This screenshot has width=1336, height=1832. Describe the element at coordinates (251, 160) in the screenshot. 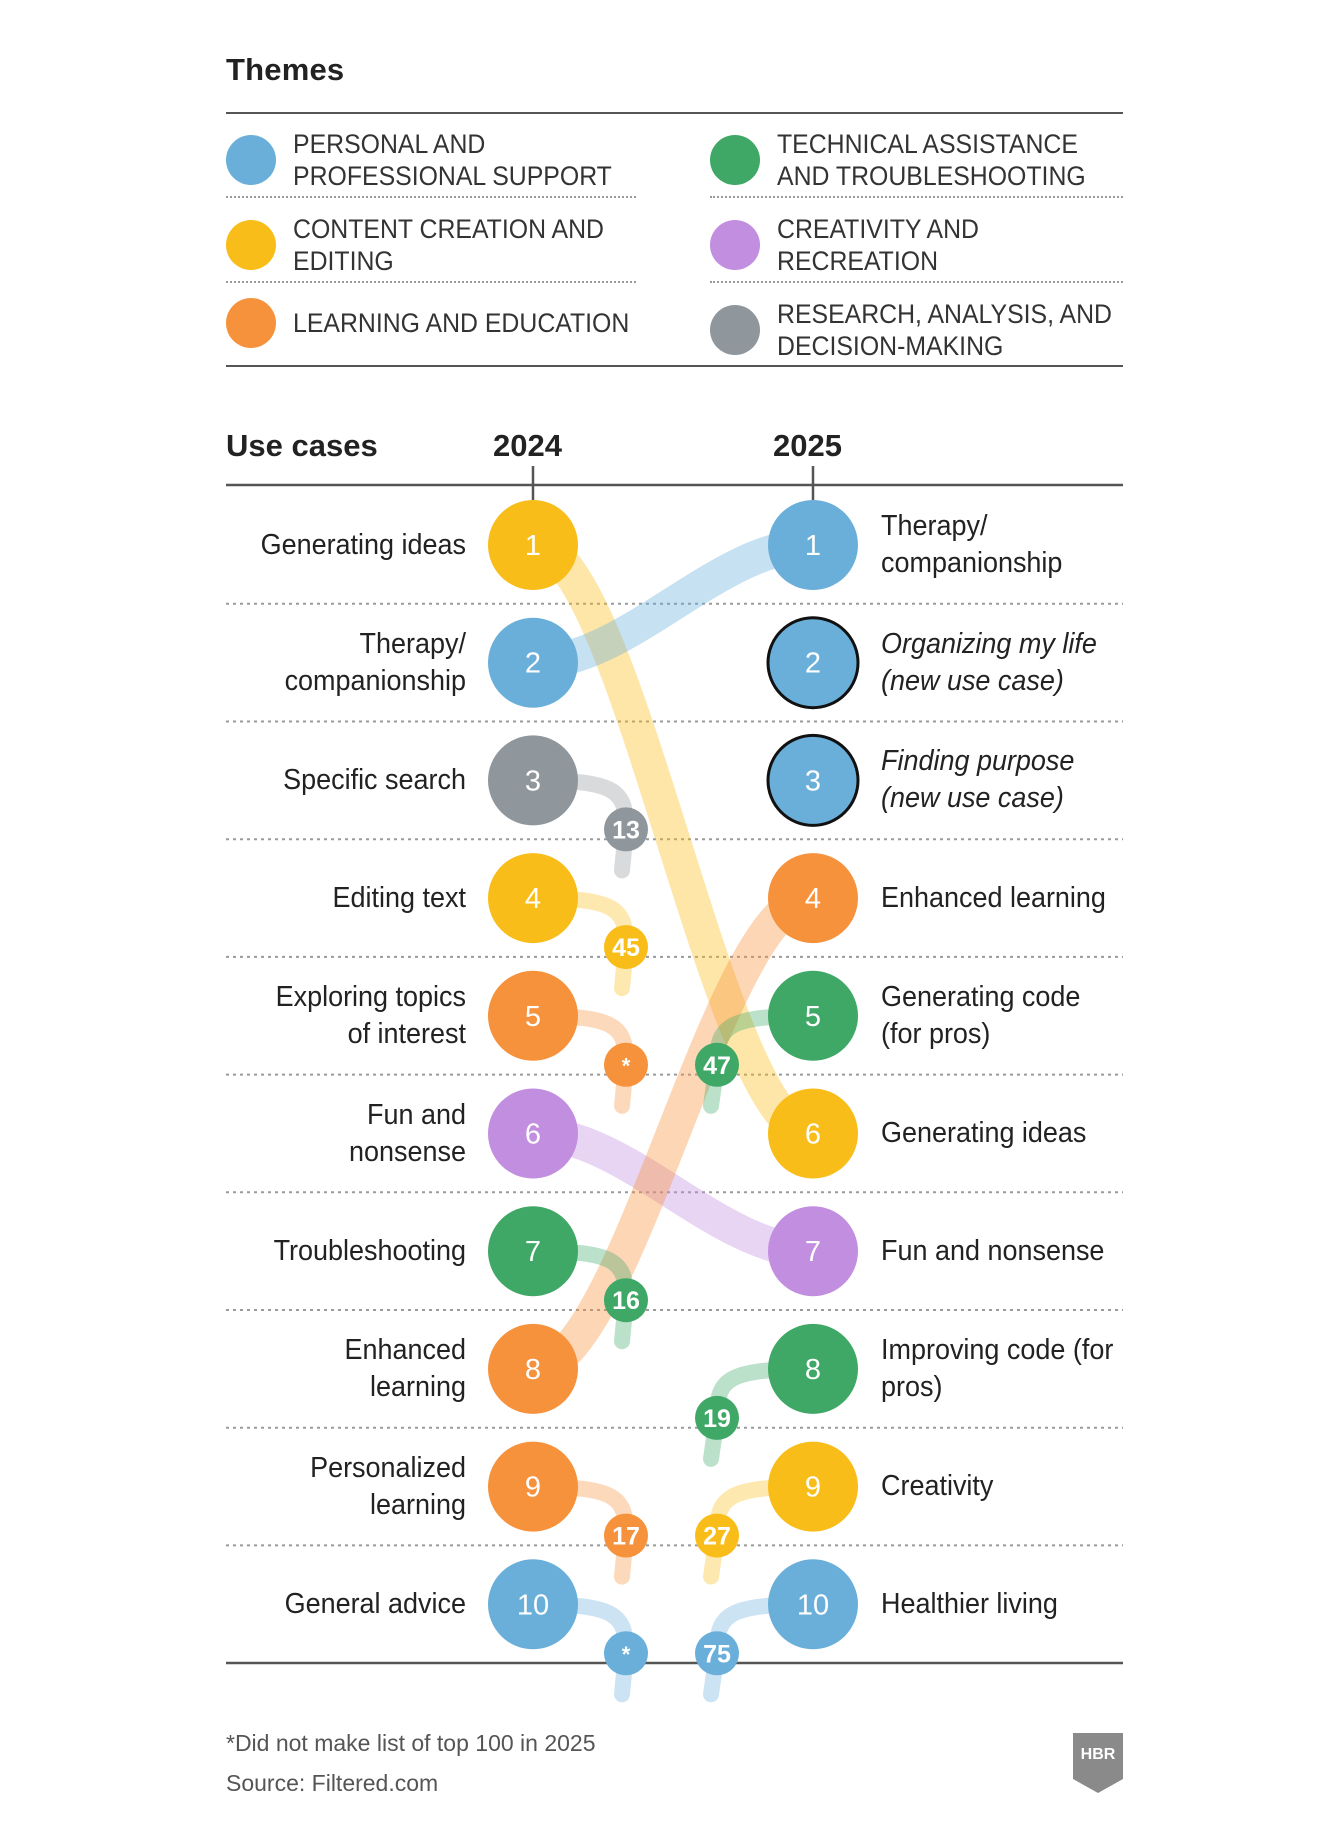

I see `blue-circle-icon` at that location.